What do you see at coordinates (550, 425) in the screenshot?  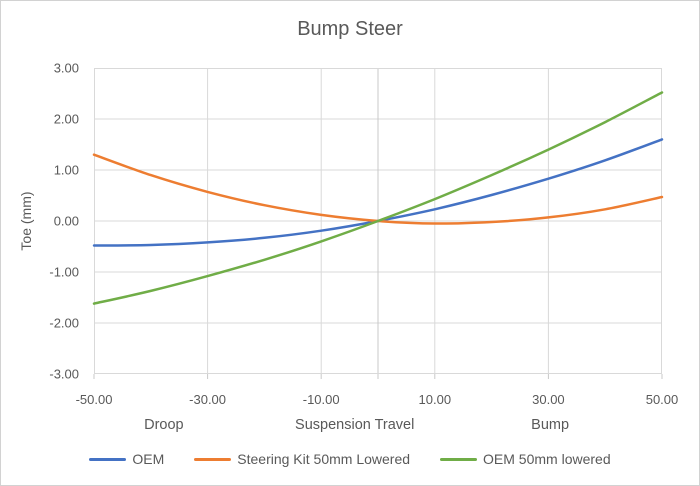 I see `zone-label-bump: Bump` at bounding box center [550, 425].